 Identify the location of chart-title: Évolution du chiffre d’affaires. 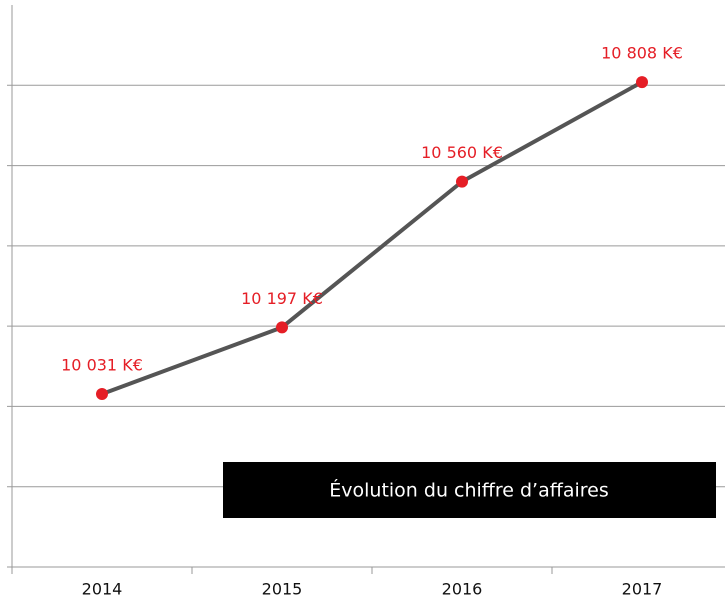
(469, 490).